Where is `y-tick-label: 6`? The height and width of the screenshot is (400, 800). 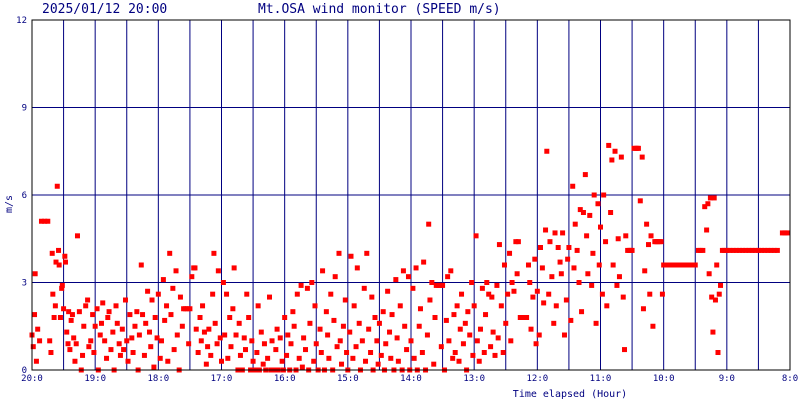
y-tick-label: 6 is located at coordinates (24, 196).